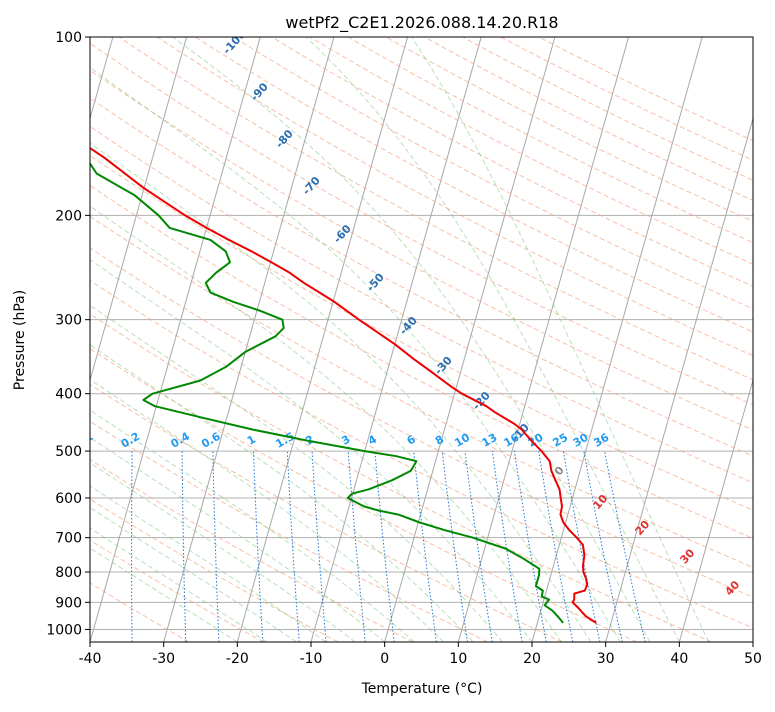  Describe the element at coordinates (68, 216) in the screenshot. I see `y-tick-label: 200` at that location.